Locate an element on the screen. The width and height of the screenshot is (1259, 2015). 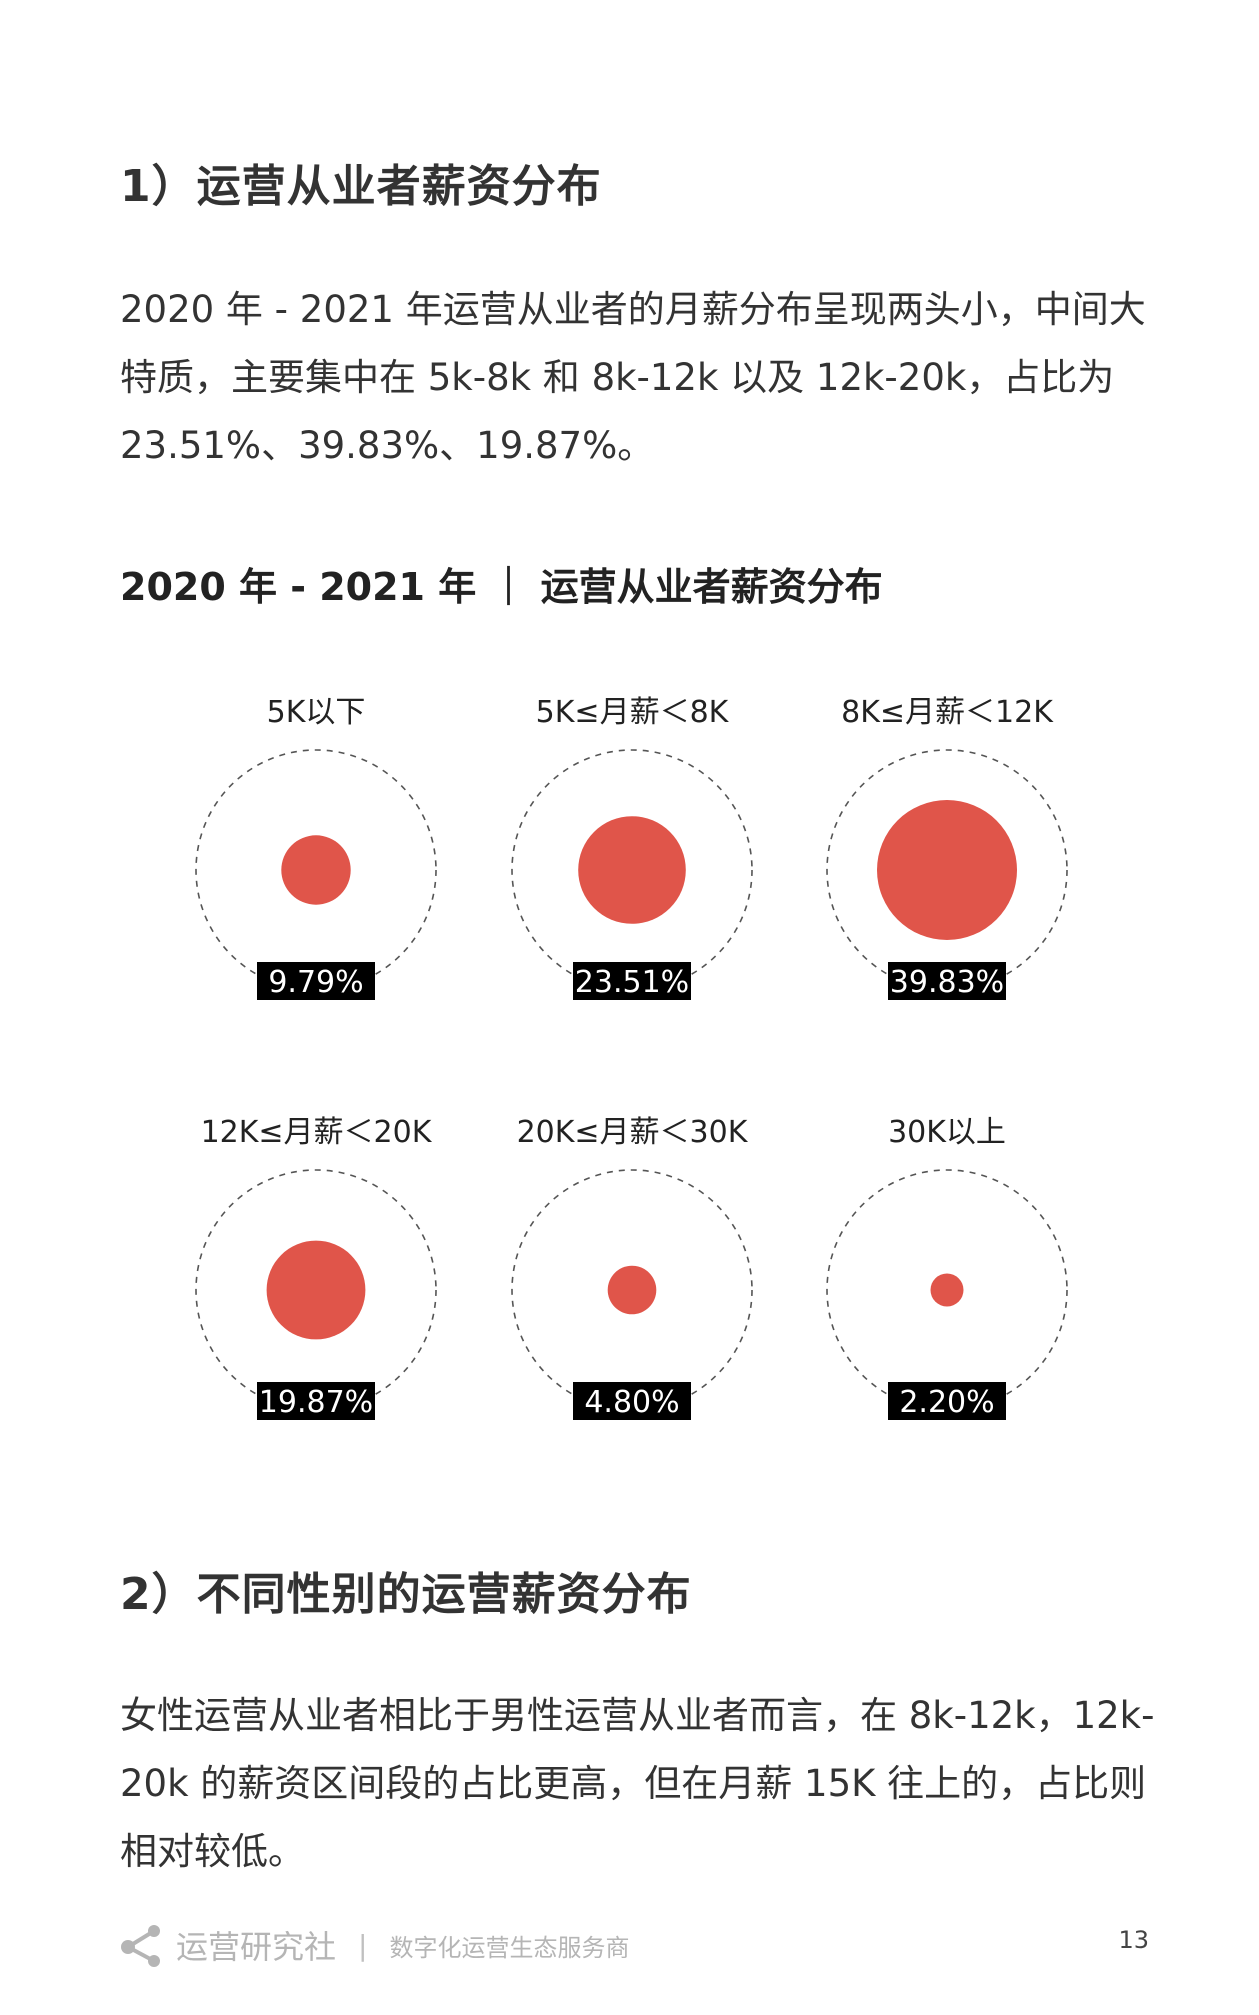
share-icon is located at coordinates (140, 1946).